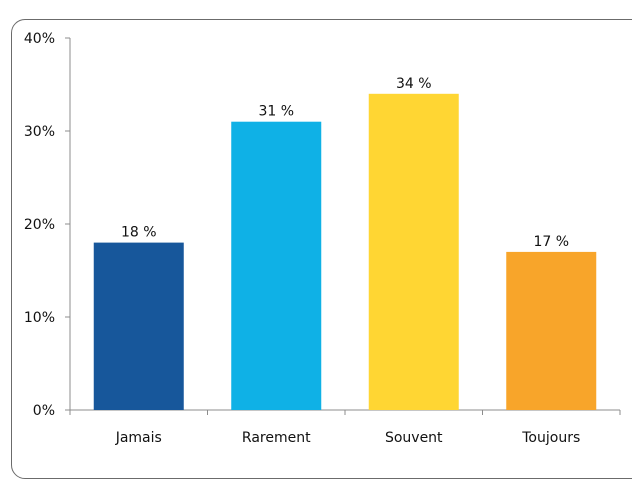 Image resolution: width=632 pixels, height=479 pixels. What do you see at coordinates (276, 112) in the screenshot?
I see `data-label-rarement: 31 %` at bounding box center [276, 112].